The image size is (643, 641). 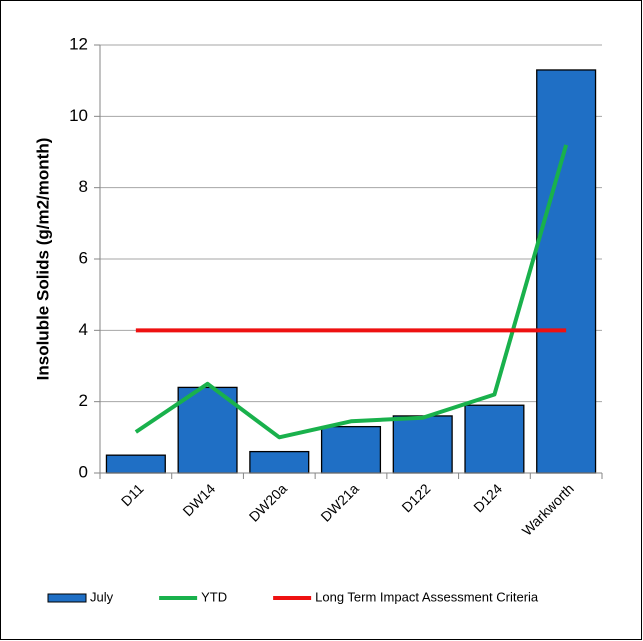 What do you see at coordinates (427, 596) in the screenshot?
I see `legend-label: Long Term Impact Assessment Criteria` at bounding box center [427, 596].